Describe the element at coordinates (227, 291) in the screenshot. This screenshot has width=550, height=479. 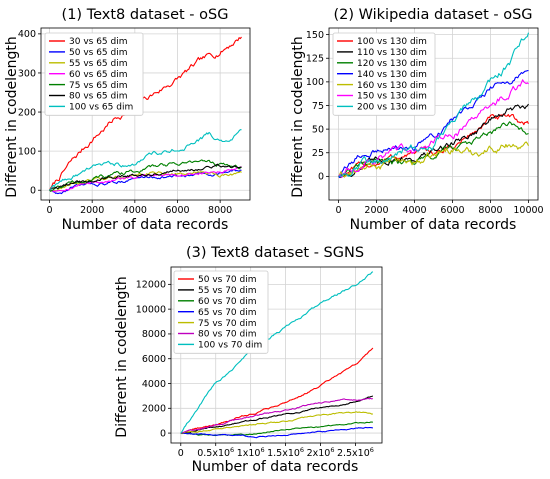
I see `legend-label: 55 vs 70 dim` at that location.